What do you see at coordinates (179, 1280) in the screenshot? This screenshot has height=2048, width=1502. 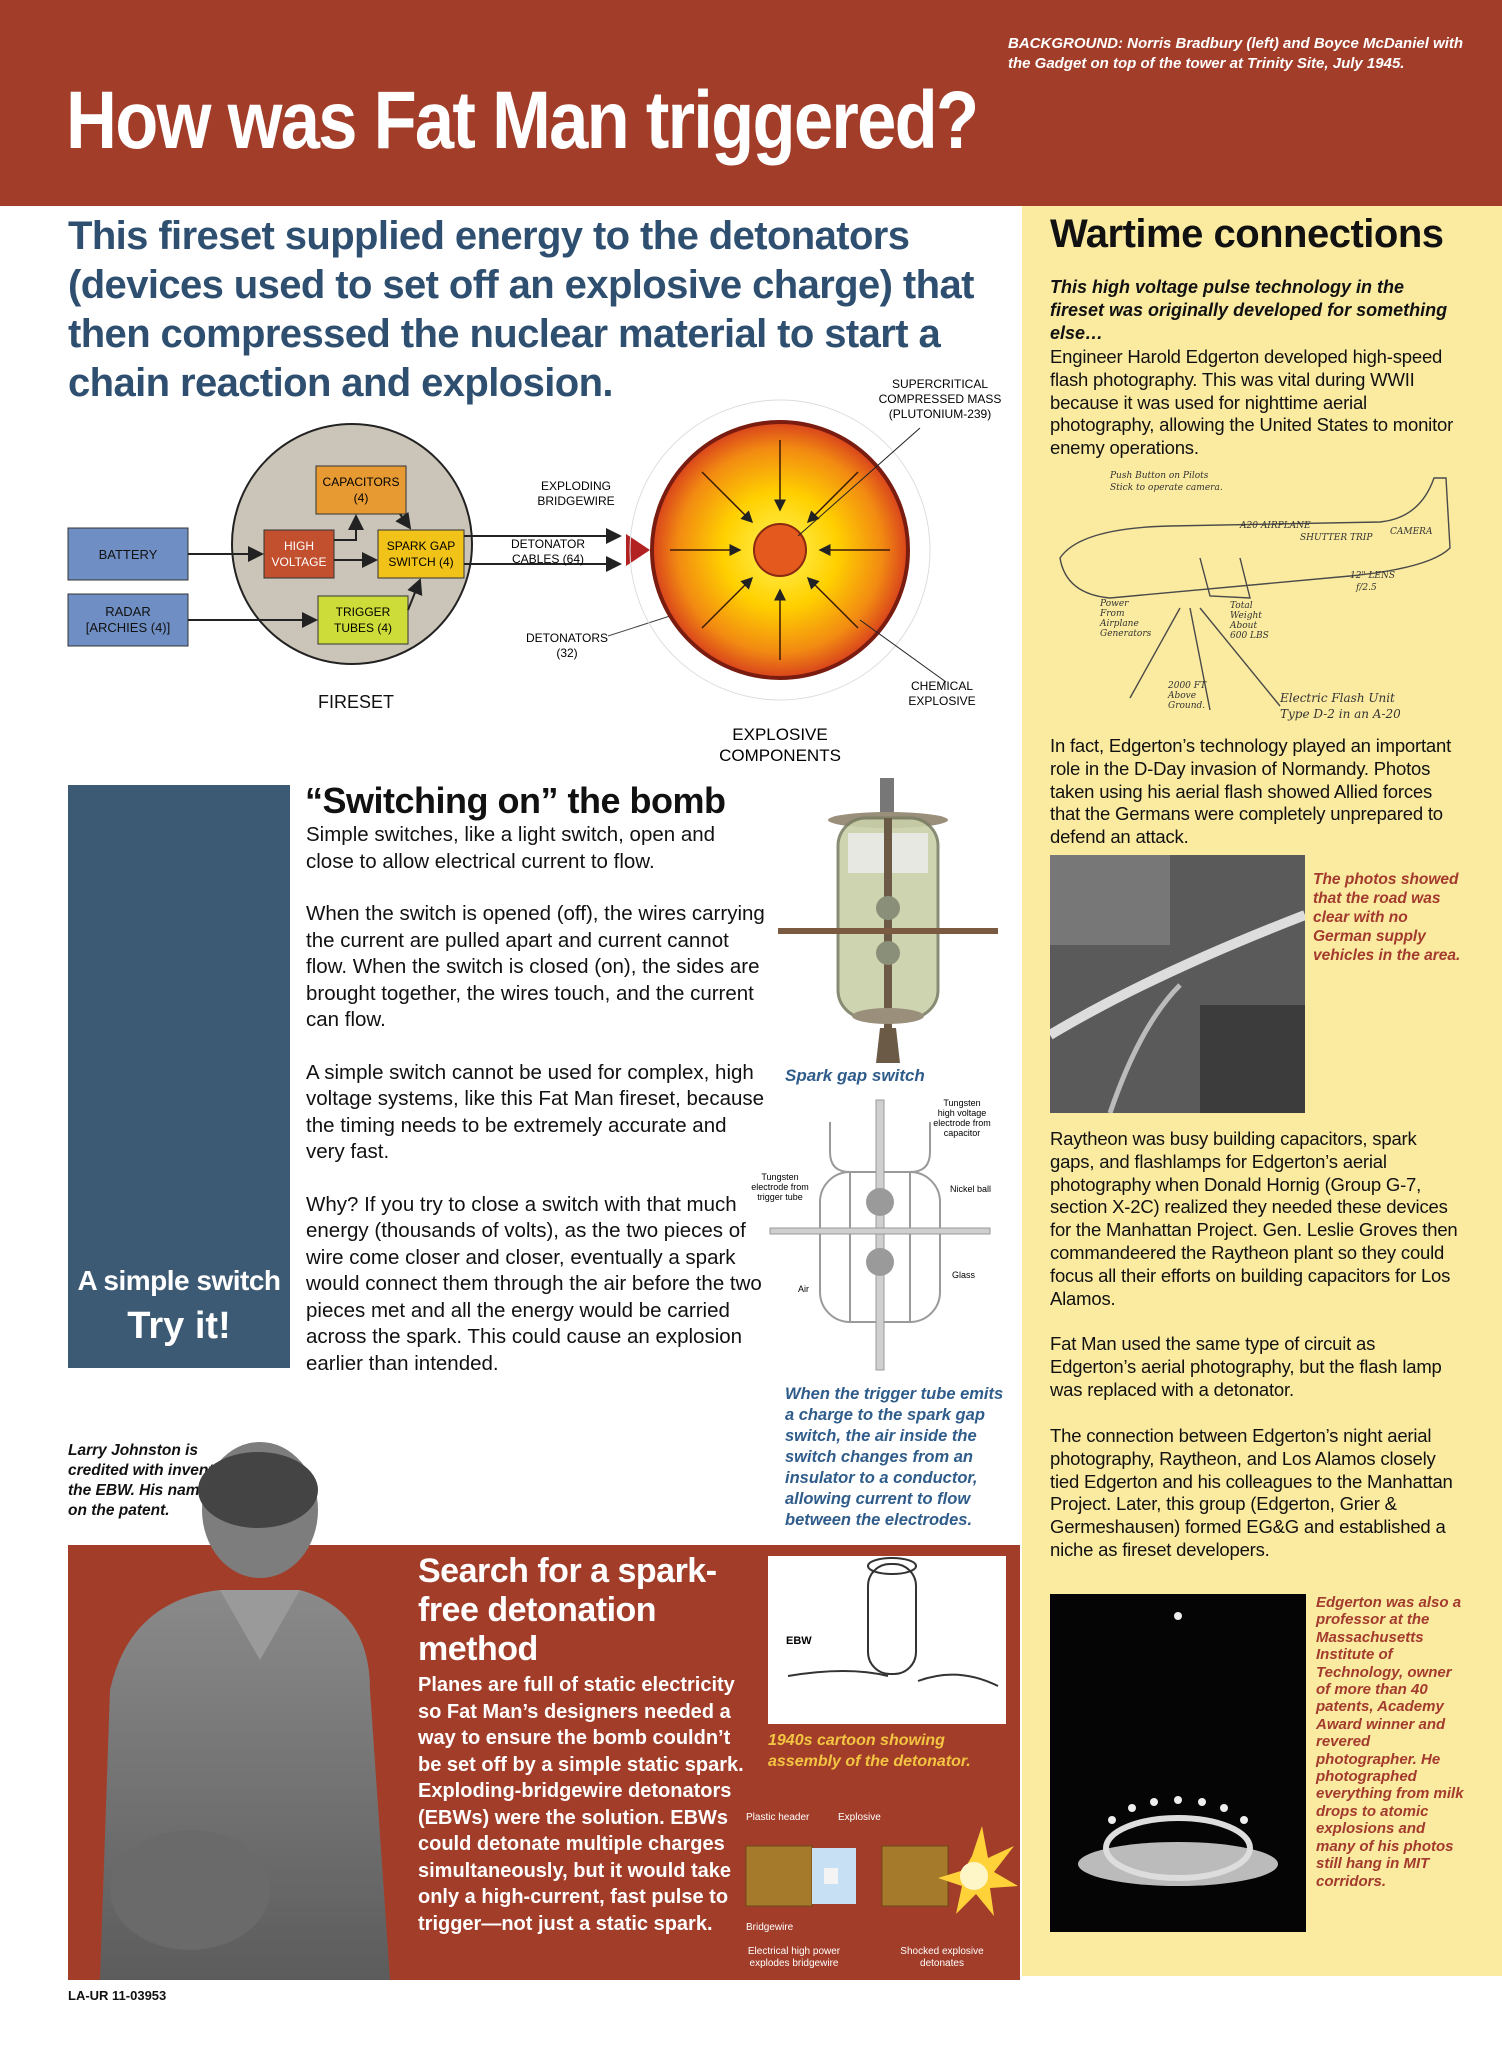 I see `simple-switch-caption: A simple switch` at bounding box center [179, 1280].